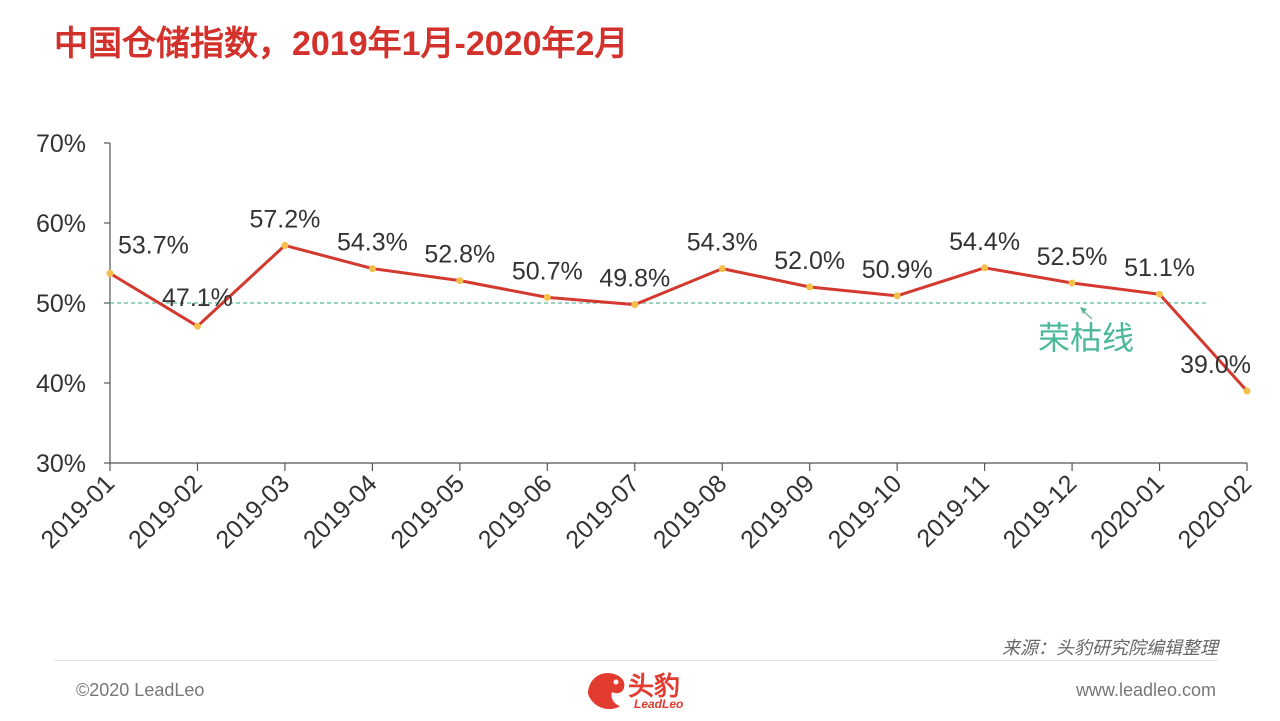 The height and width of the screenshot is (721, 1280). Describe the element at coordinates (515, 511) in the screenshot. I see `x-tick-label: 2019-06` at that location.